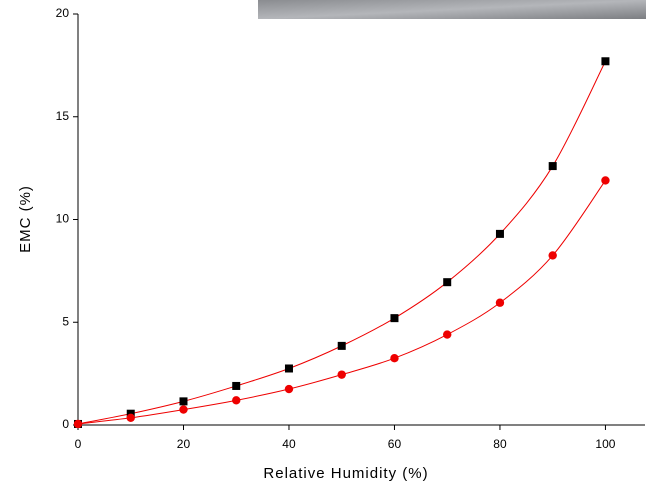 This screenshot has width=646, height=486. I want to click on x-tick-label: 100, so click(605, 444).